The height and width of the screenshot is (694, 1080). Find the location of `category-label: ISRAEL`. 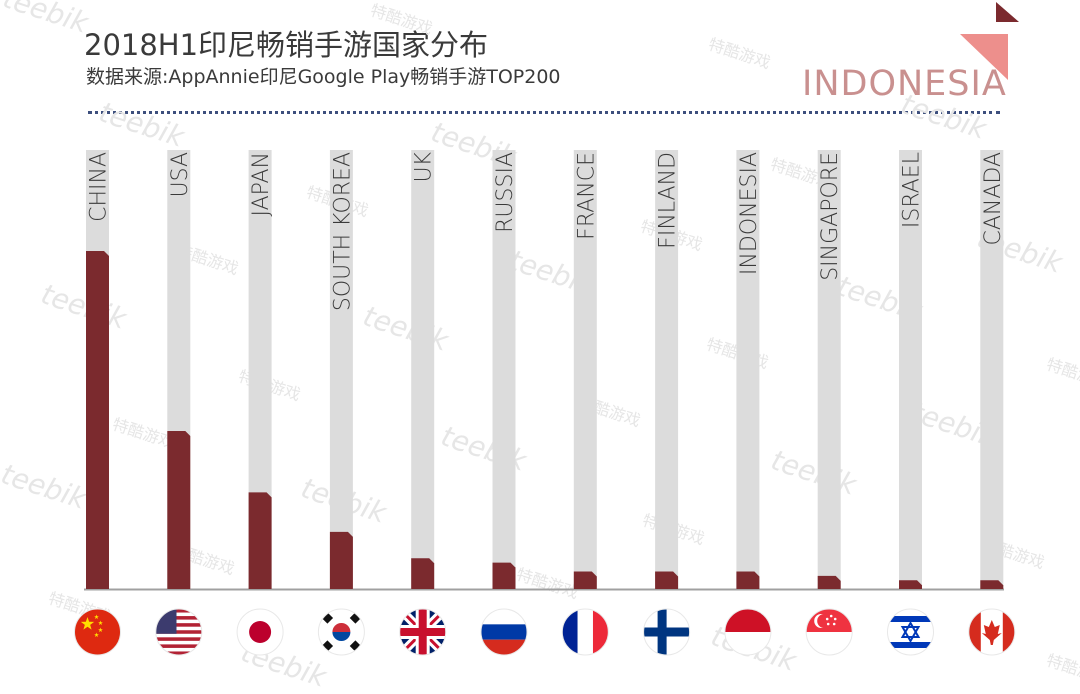

category-label: ISRAEL is located at coordinates (912, 190).